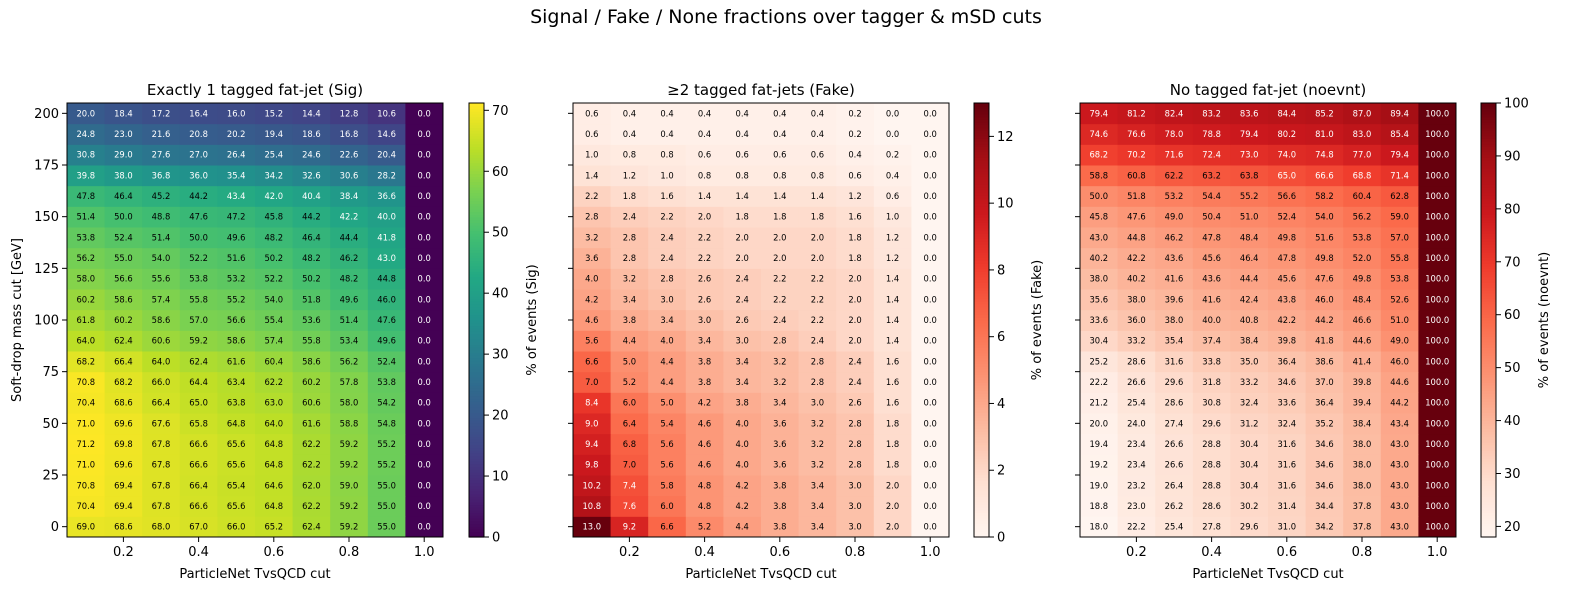  What do you see at coordinates (666, 175) in the screenshot?
I see `cell-value-label: 1.0` at bounding box center [666, 175].